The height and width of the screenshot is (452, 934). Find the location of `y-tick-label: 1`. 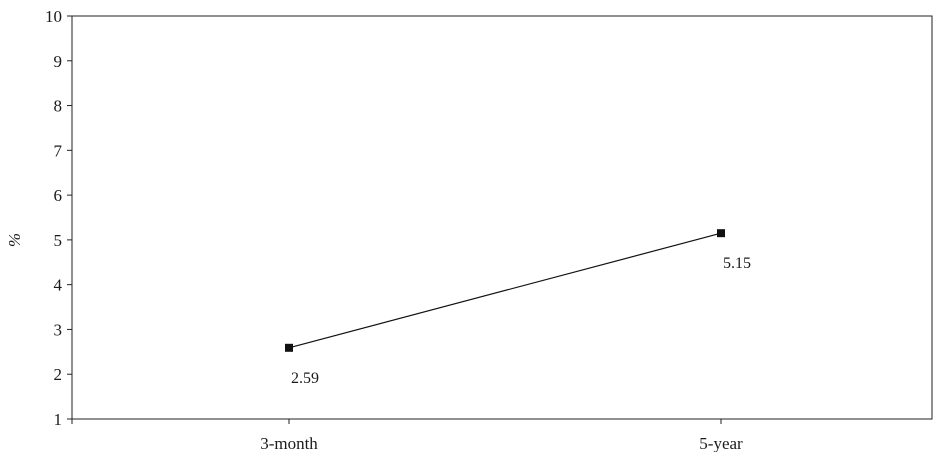

y-tick-label: 1 is located at coordinates (58, 419).